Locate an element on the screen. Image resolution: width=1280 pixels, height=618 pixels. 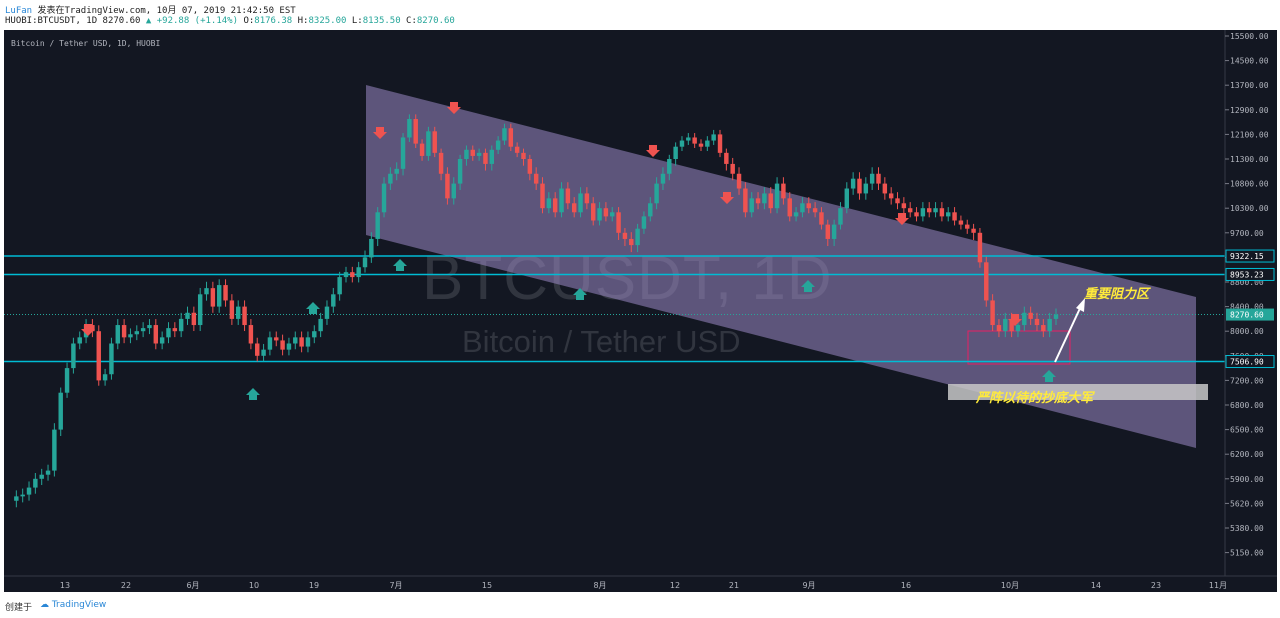
high-label: H: is located at coordinates (303, 21).